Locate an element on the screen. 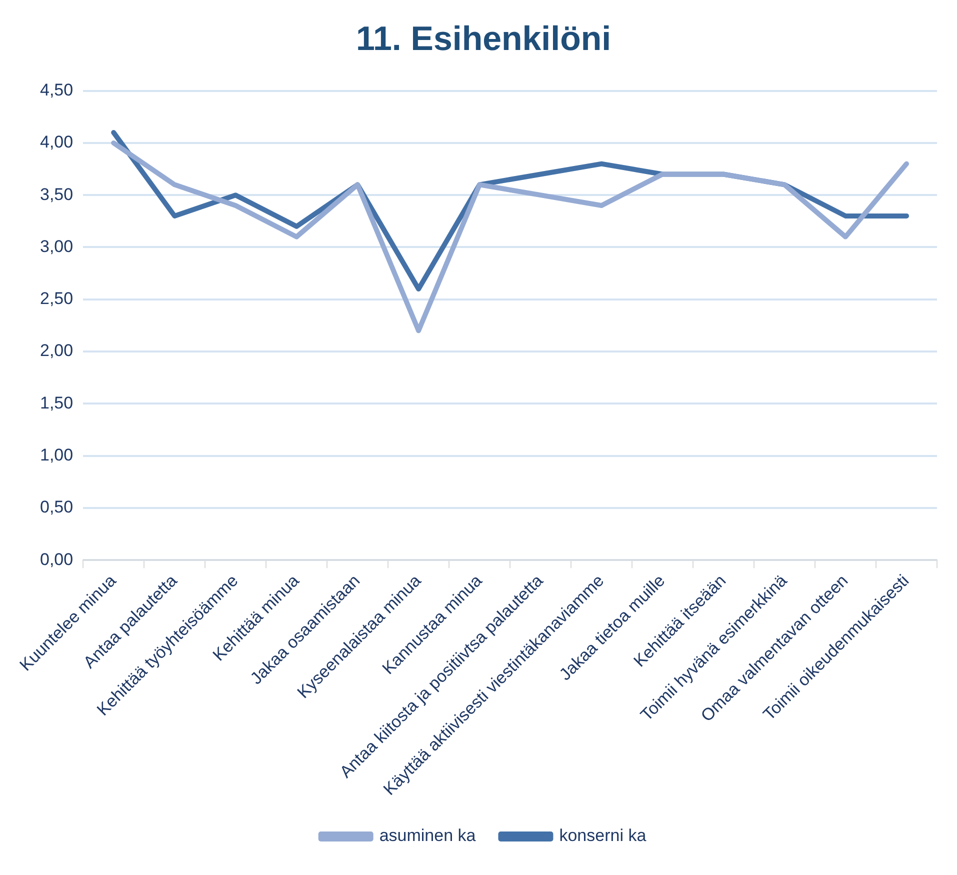  y-tick-label: 2,00 is located at coordinates (57, 350).